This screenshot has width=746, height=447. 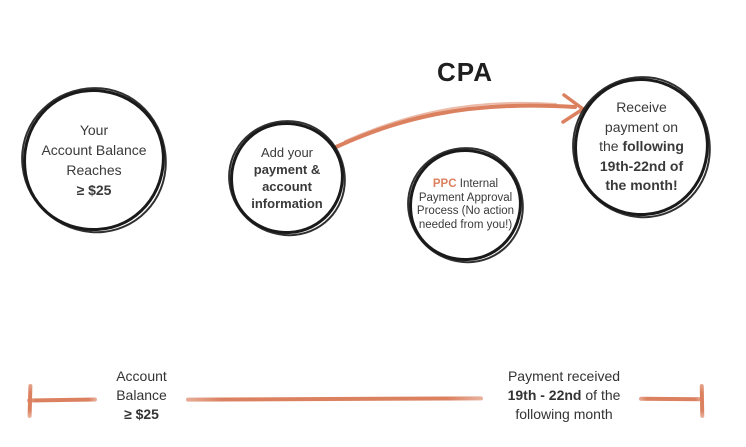 What do you see at coordinates (465, 72) in the screenshot?
I see `cpa-arrow-label: CPA` at bounding box center [465, 72].